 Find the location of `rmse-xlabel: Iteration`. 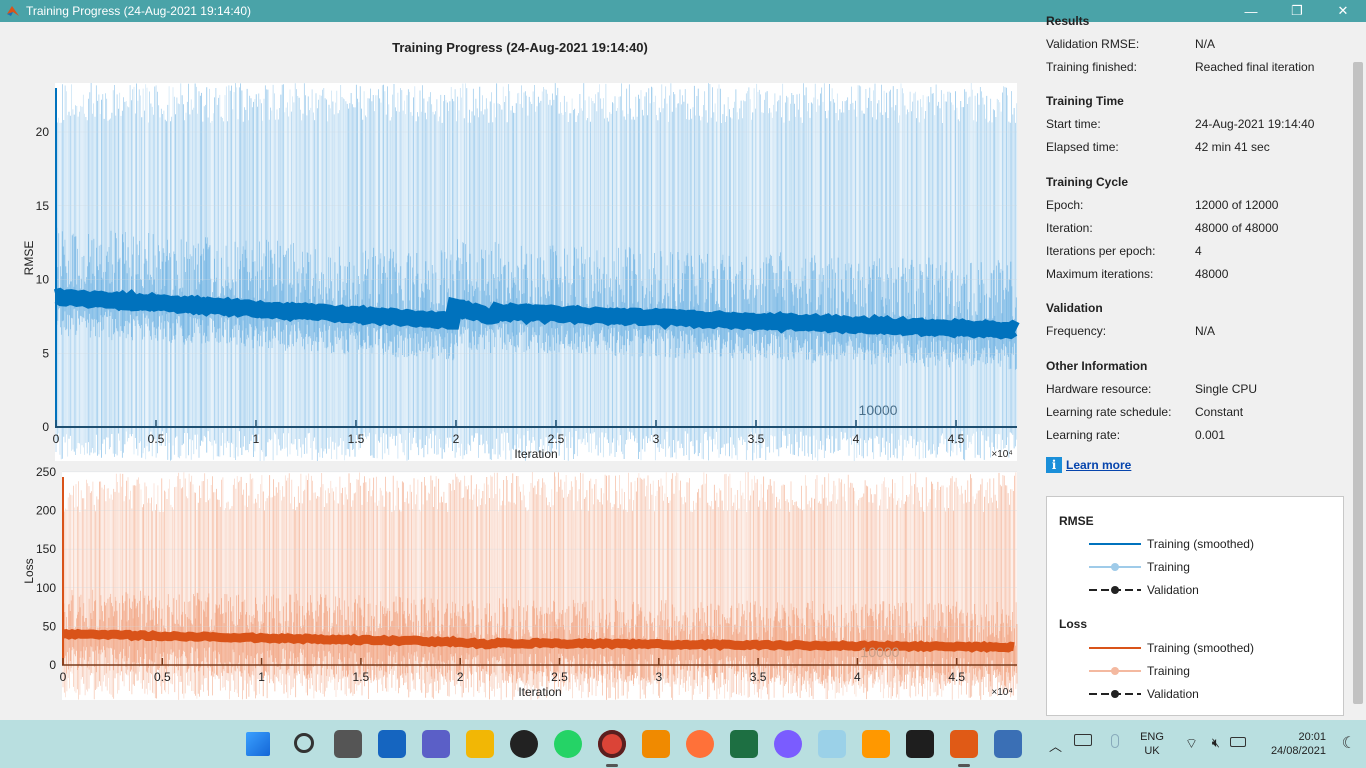

rmse-xlabel: Iteration is located at coordinates (535, 454).